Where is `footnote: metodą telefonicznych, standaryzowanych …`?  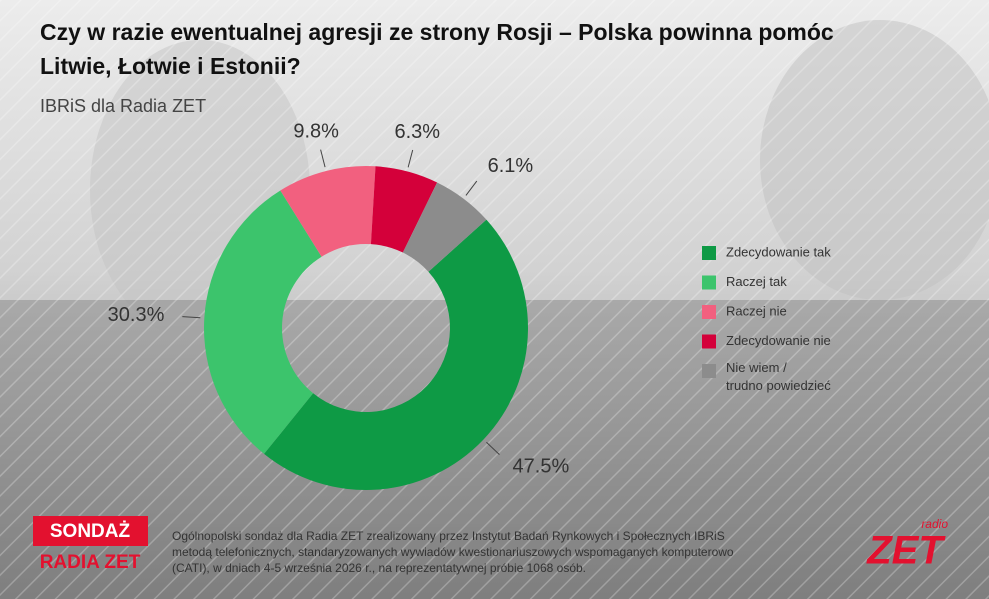 footnote: metodą telefonicznych, standaryzowanych … is located at coordinates (453, 552).